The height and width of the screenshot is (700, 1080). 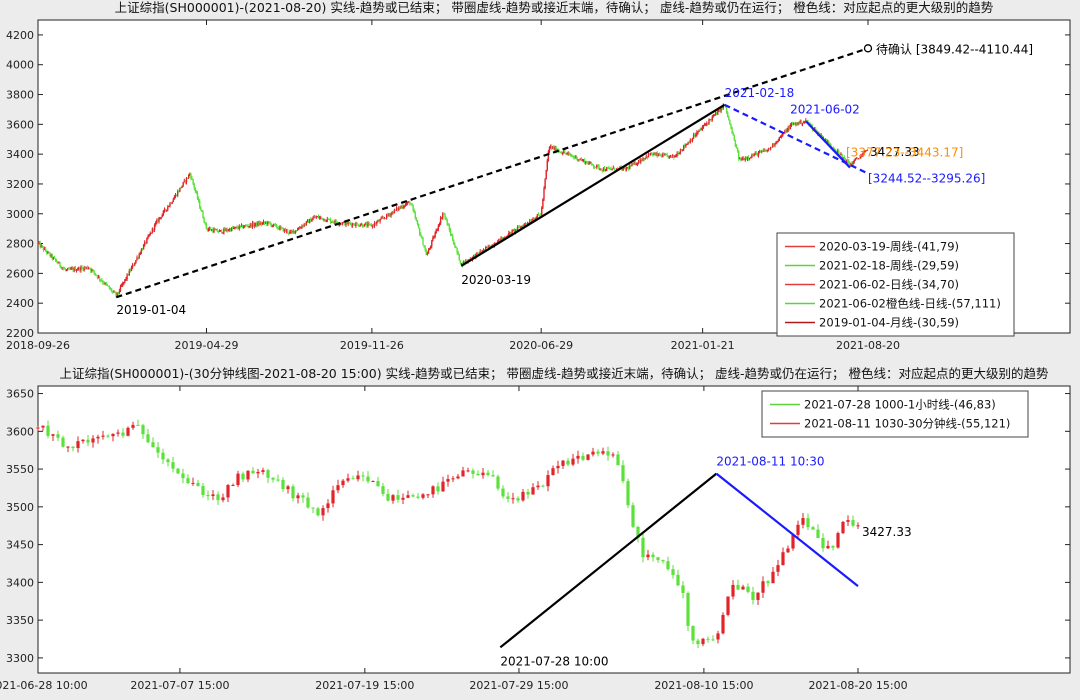 What do you see at coordinates (20, 620) in the screenshot?
I see `y-tick-label: 3350` at bounding box center [20, 620].